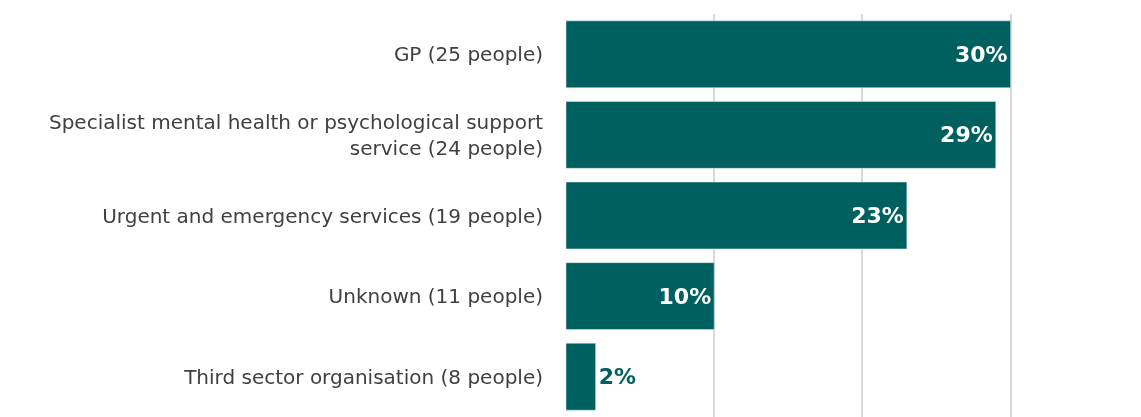  What do you see at coordinates (685, 296) in the screenshot?
I see `data-label: 10%` at bounding box center [685, 296].